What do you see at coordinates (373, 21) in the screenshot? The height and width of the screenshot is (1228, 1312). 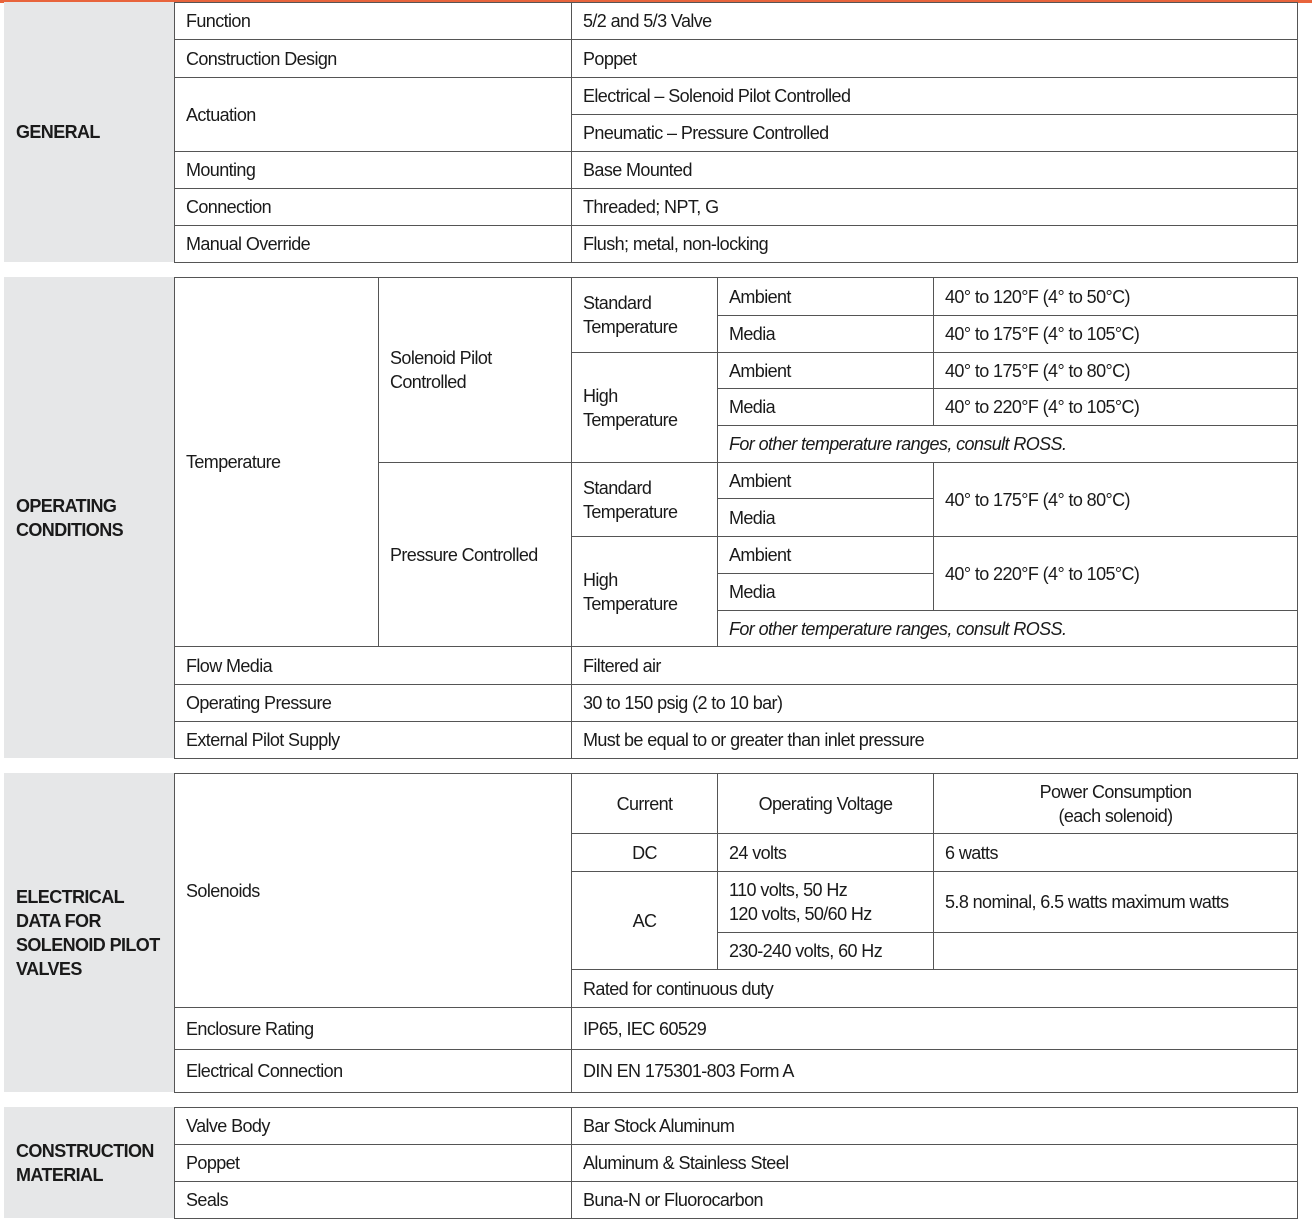 I see `row-label: Function` at bounding box center [373, 21].